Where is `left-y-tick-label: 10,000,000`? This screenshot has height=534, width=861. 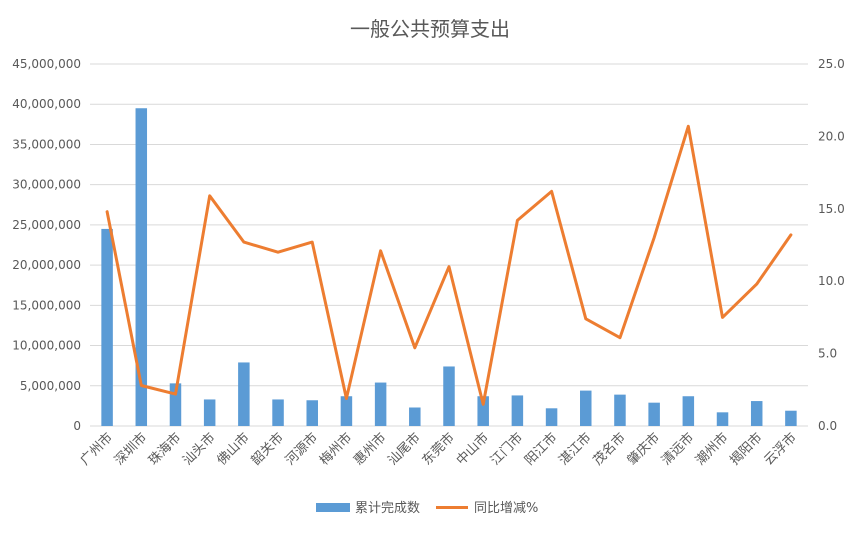 left-y-tick-label: 10,000,000 is located at coordinates (46, 346).